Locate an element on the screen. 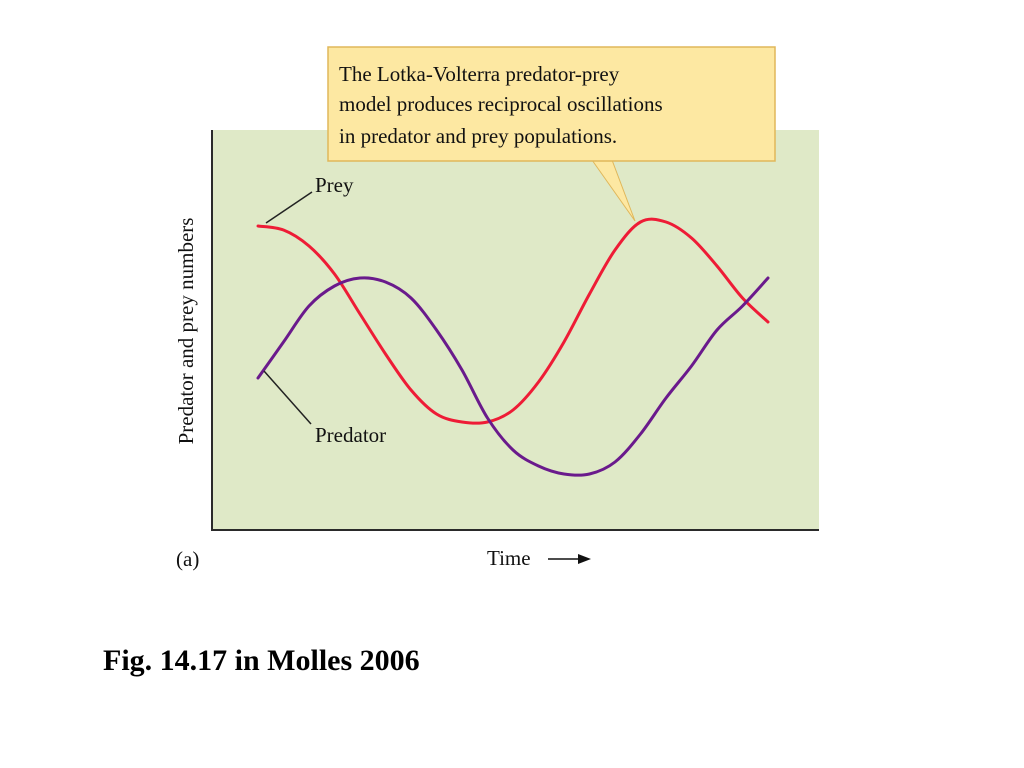 The height and width of the screenshot is (768, 1024). panel-label: (a) is located at coordinates (187, 559).